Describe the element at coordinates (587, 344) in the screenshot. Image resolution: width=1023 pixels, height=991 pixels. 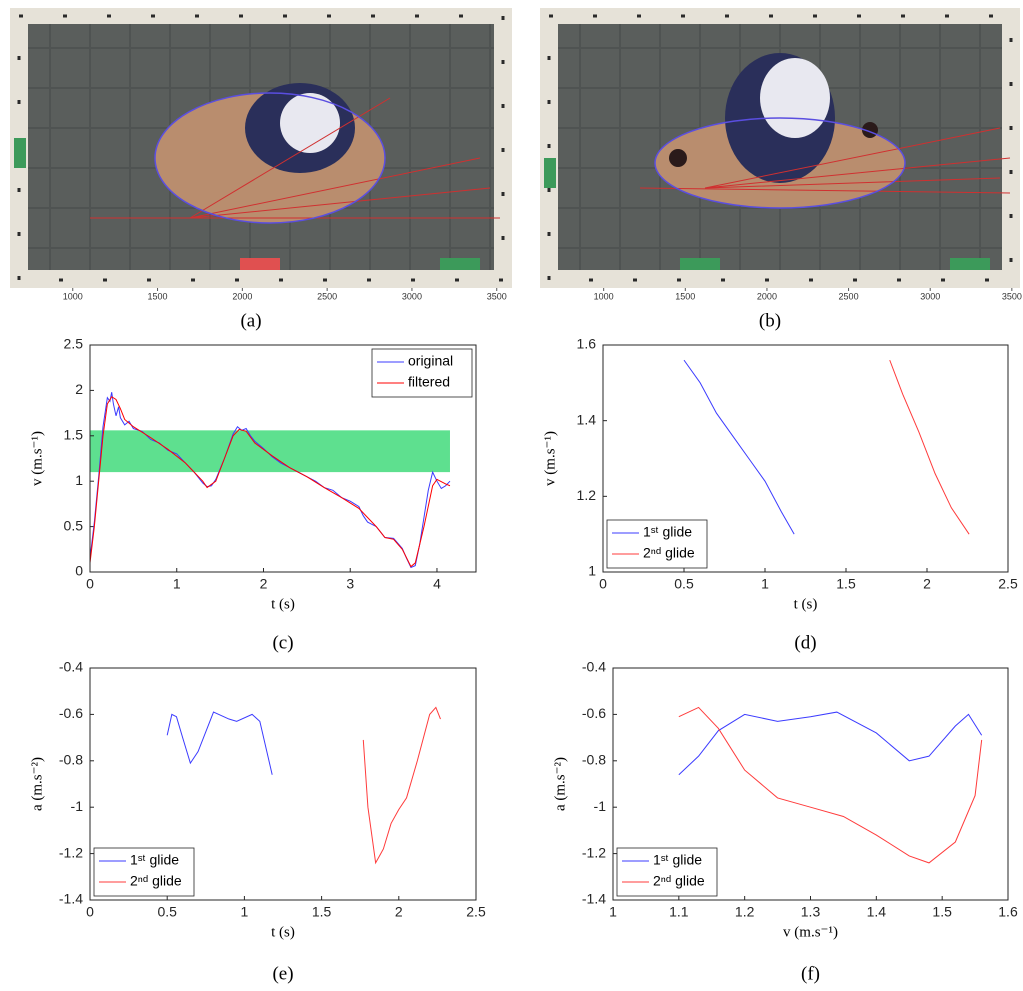
I see `y-tick-label: 1.6` at that location.